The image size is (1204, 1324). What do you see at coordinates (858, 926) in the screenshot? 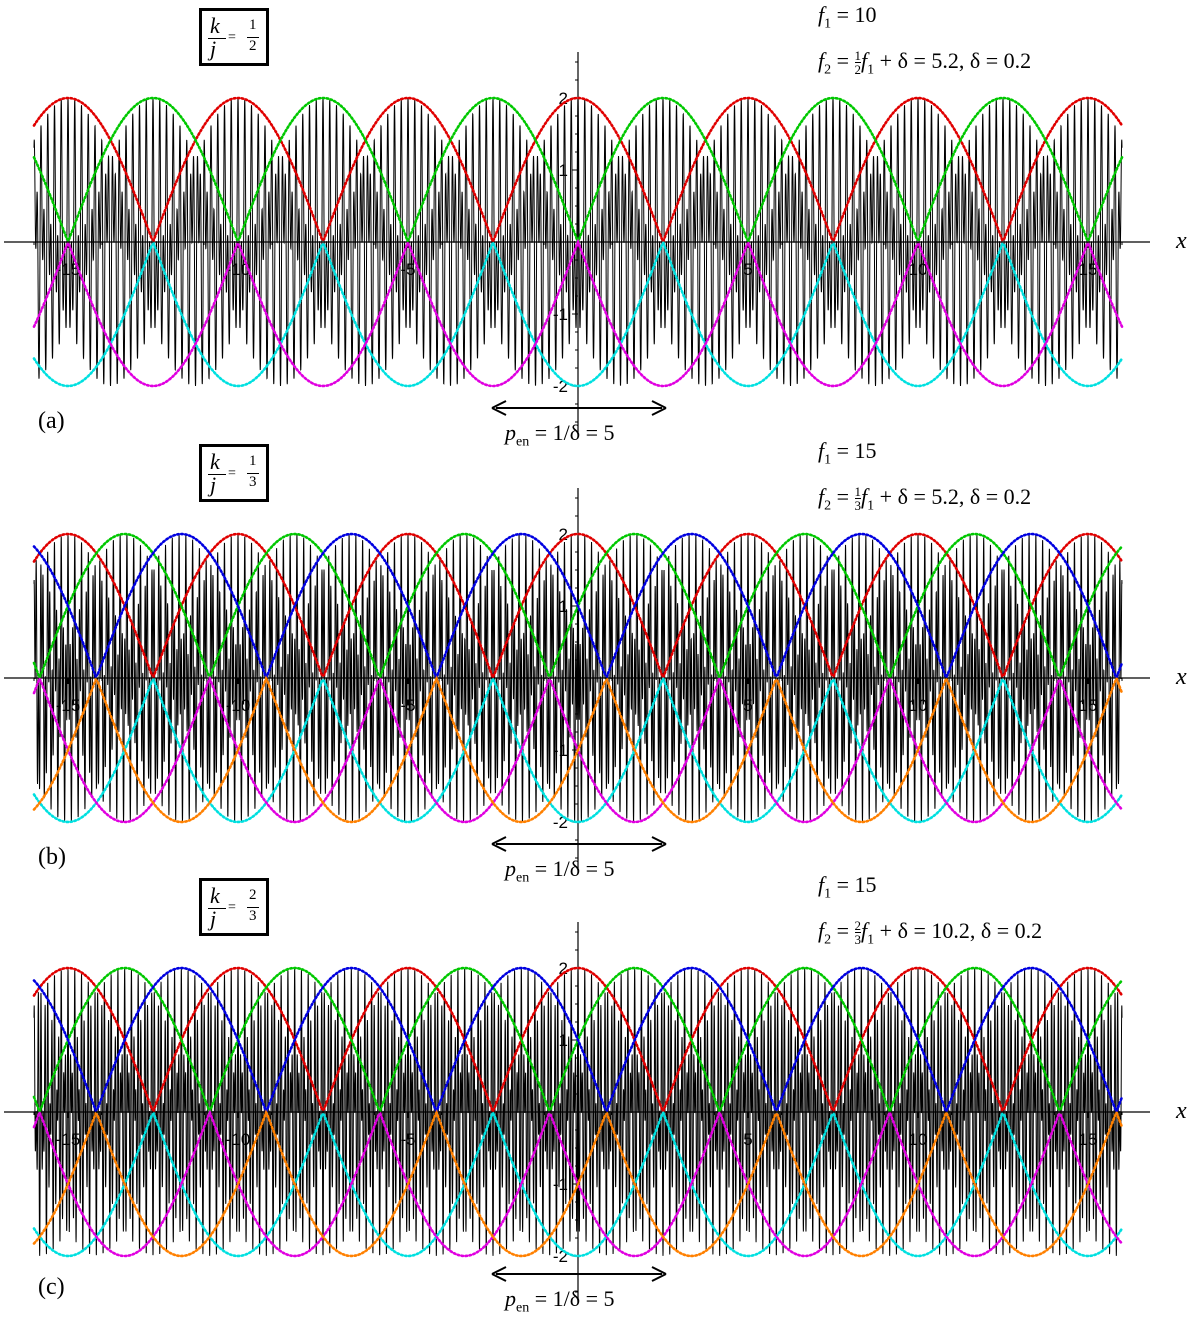
I see `f2-frac-num: 2` at bounding box center [858, 926].